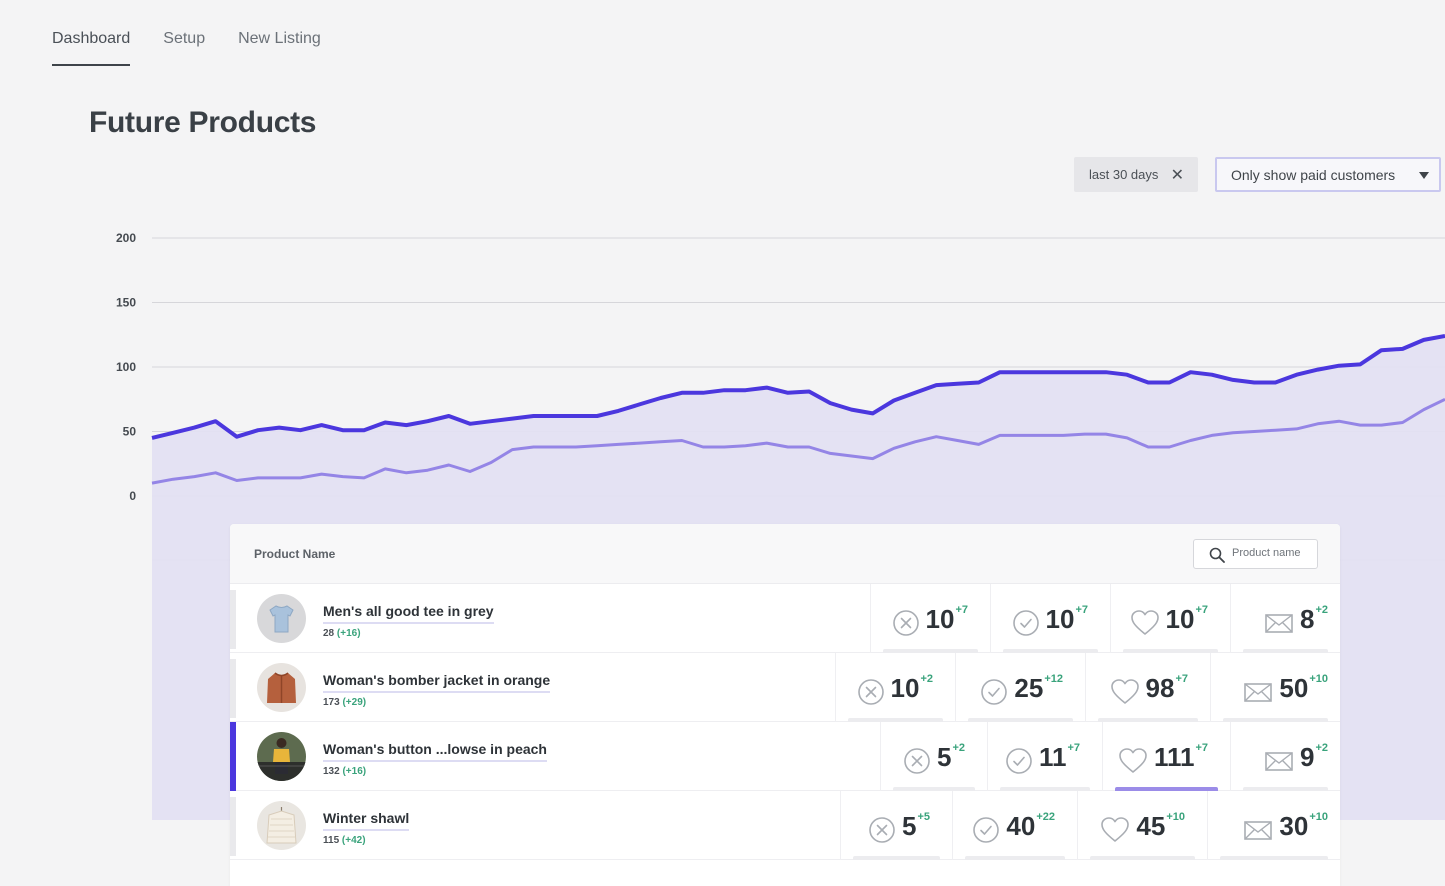 The width and height of the screenshot is (1445, 886). Describe the element at coordinates (344, 771) in the screenshot. I see `product-count: 132 (+16)` at that location.